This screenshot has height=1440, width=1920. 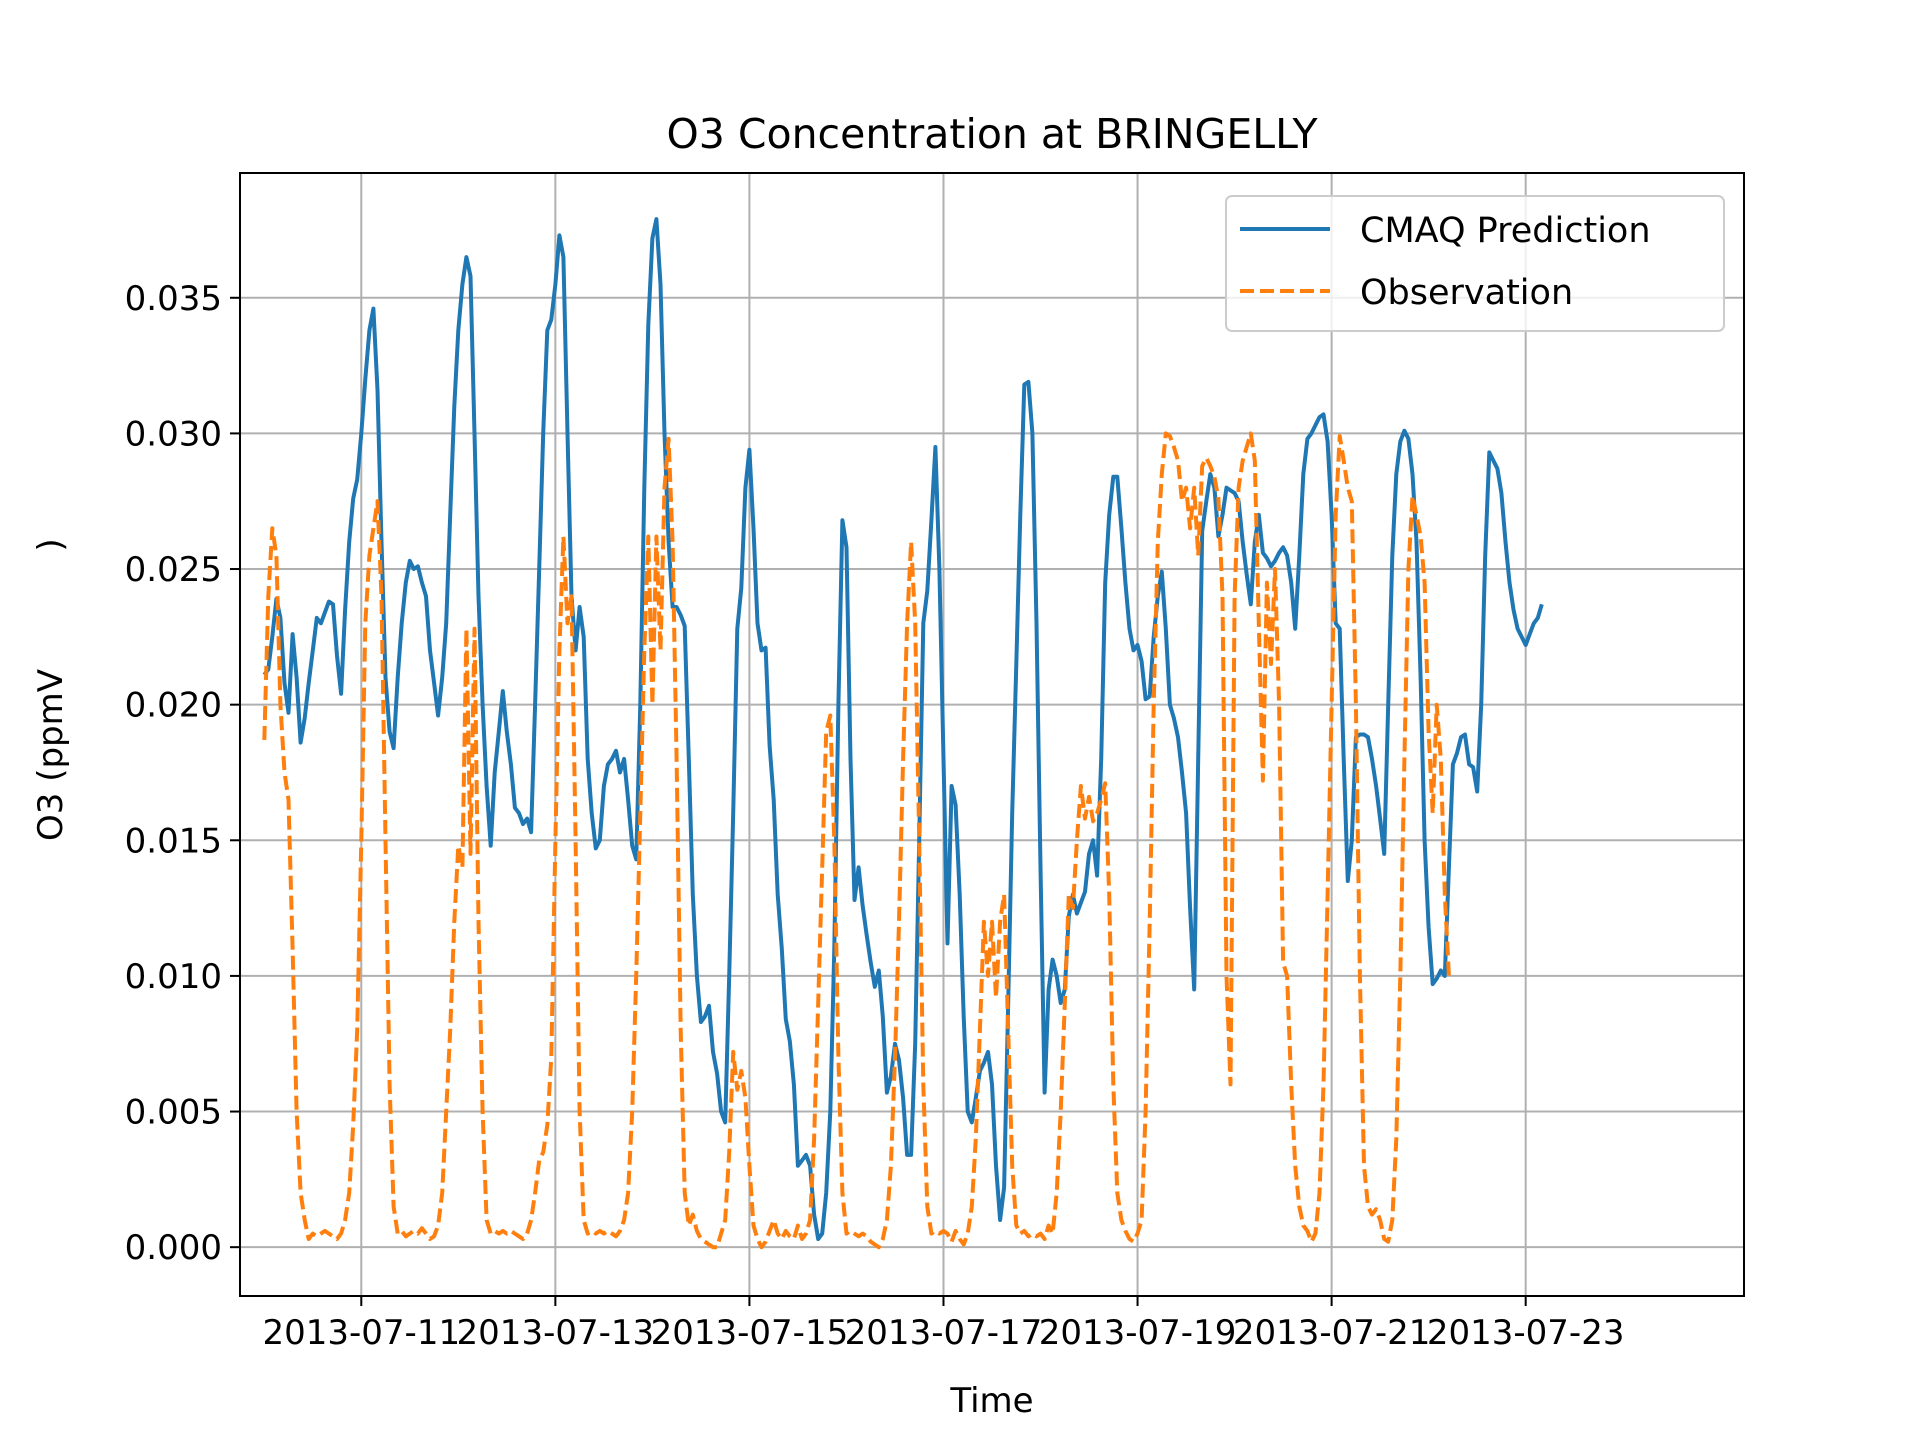 What do you see at coordinates (944, 1333) in the screenshot?
I see `x-tick-label: 2013-07-17` at bounding box center [944, 1333].